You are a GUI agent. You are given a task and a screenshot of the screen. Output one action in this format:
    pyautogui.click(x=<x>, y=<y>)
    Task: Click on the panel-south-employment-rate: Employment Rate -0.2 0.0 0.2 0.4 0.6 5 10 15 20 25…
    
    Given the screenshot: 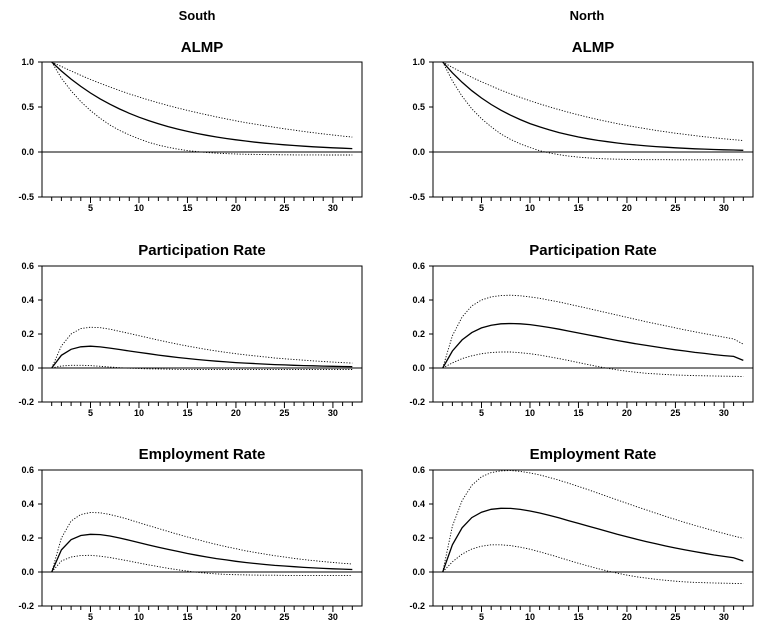 What is the action you would take?
    pyautogui.click(x=190, y=534)
    